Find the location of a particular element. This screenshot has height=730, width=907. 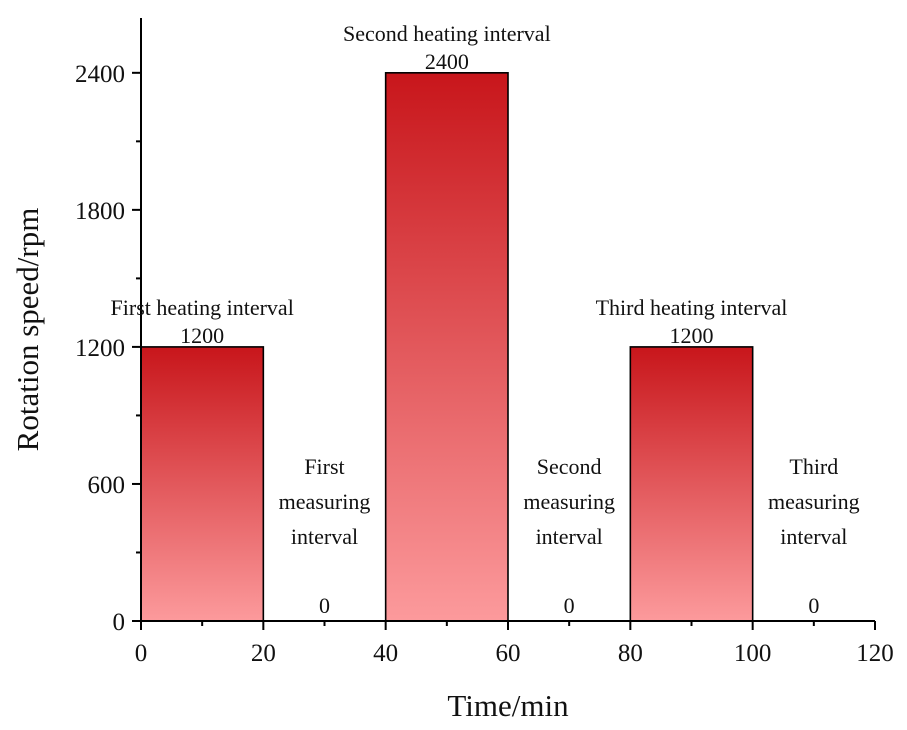

x-axis-title: Time/min is located at coordinates (508, 705).